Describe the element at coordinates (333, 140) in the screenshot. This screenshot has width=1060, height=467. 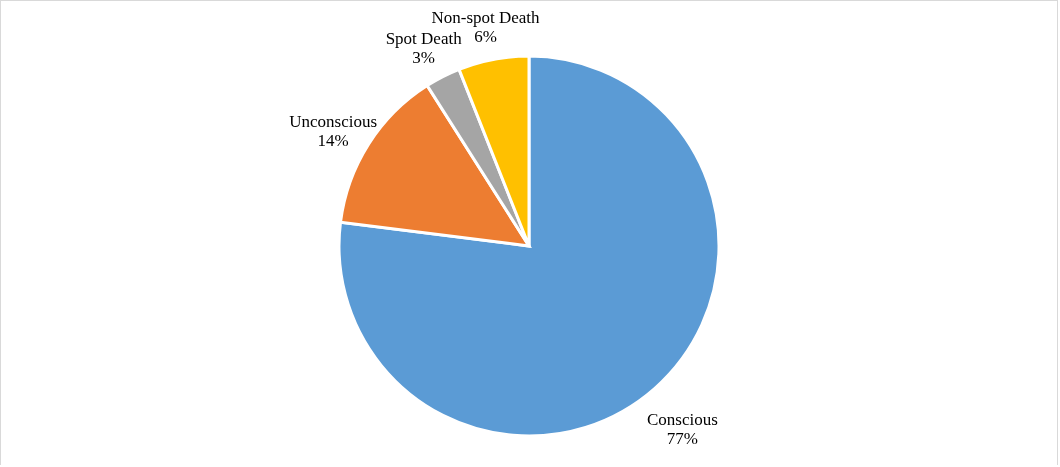
I see `data-label: 14%` at that location.